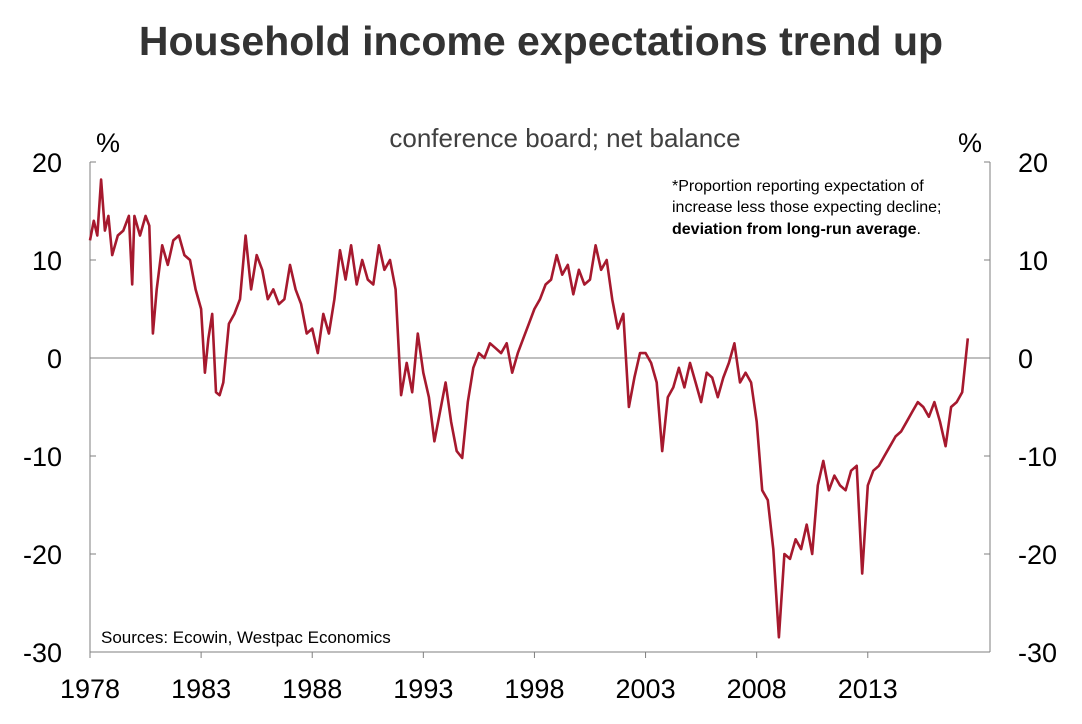 This screenshot has width=1082, height=724. I want to click on x-tick-label: 1993, so click(423, 689).